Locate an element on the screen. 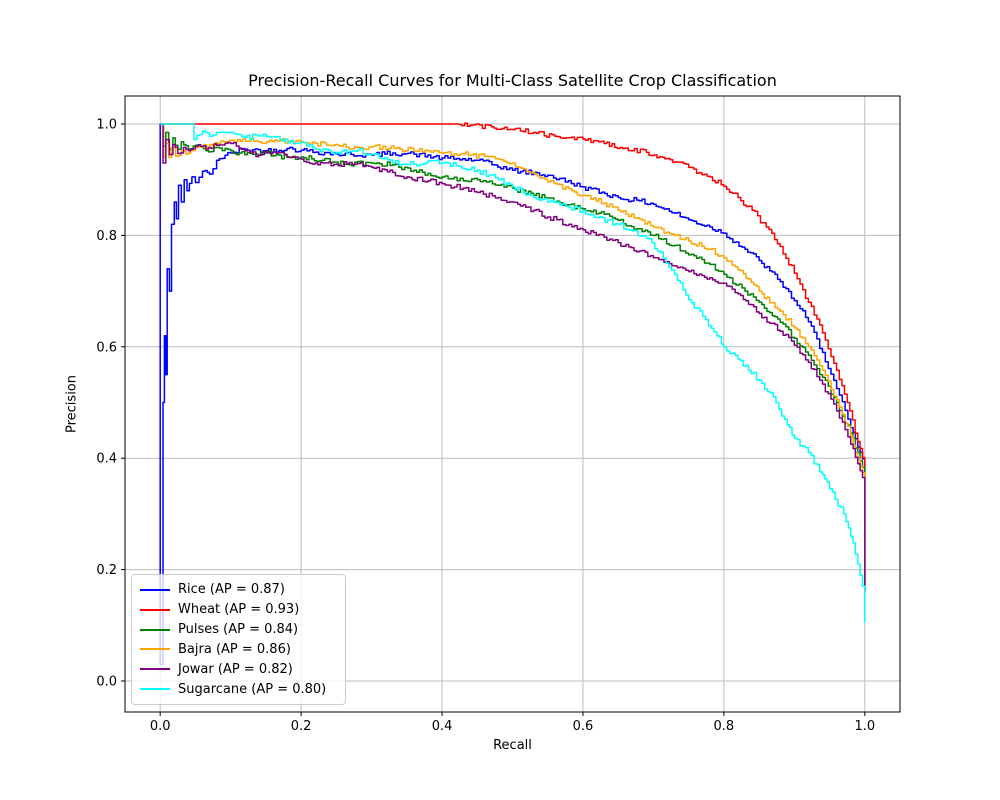  legend-line-sugarcane is located at coordinates (155, 689).